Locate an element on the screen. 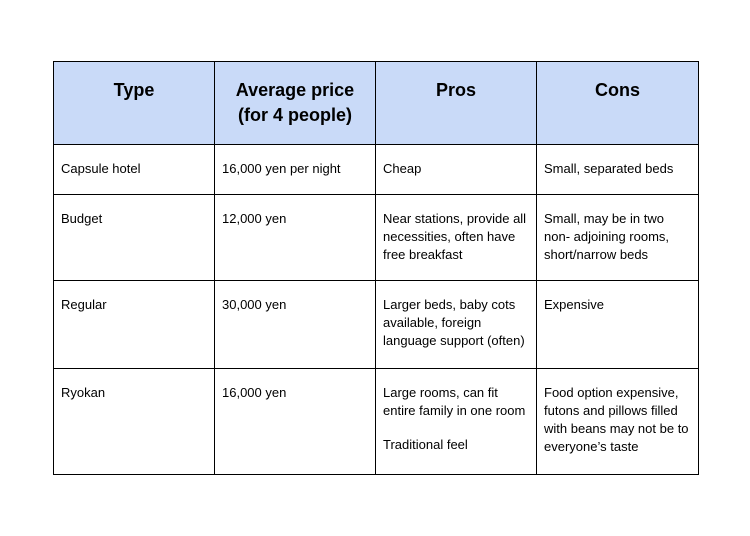 The width and height of the screenshot is (750, 536). header-pros: Pros is located at coordinates (456, 103).